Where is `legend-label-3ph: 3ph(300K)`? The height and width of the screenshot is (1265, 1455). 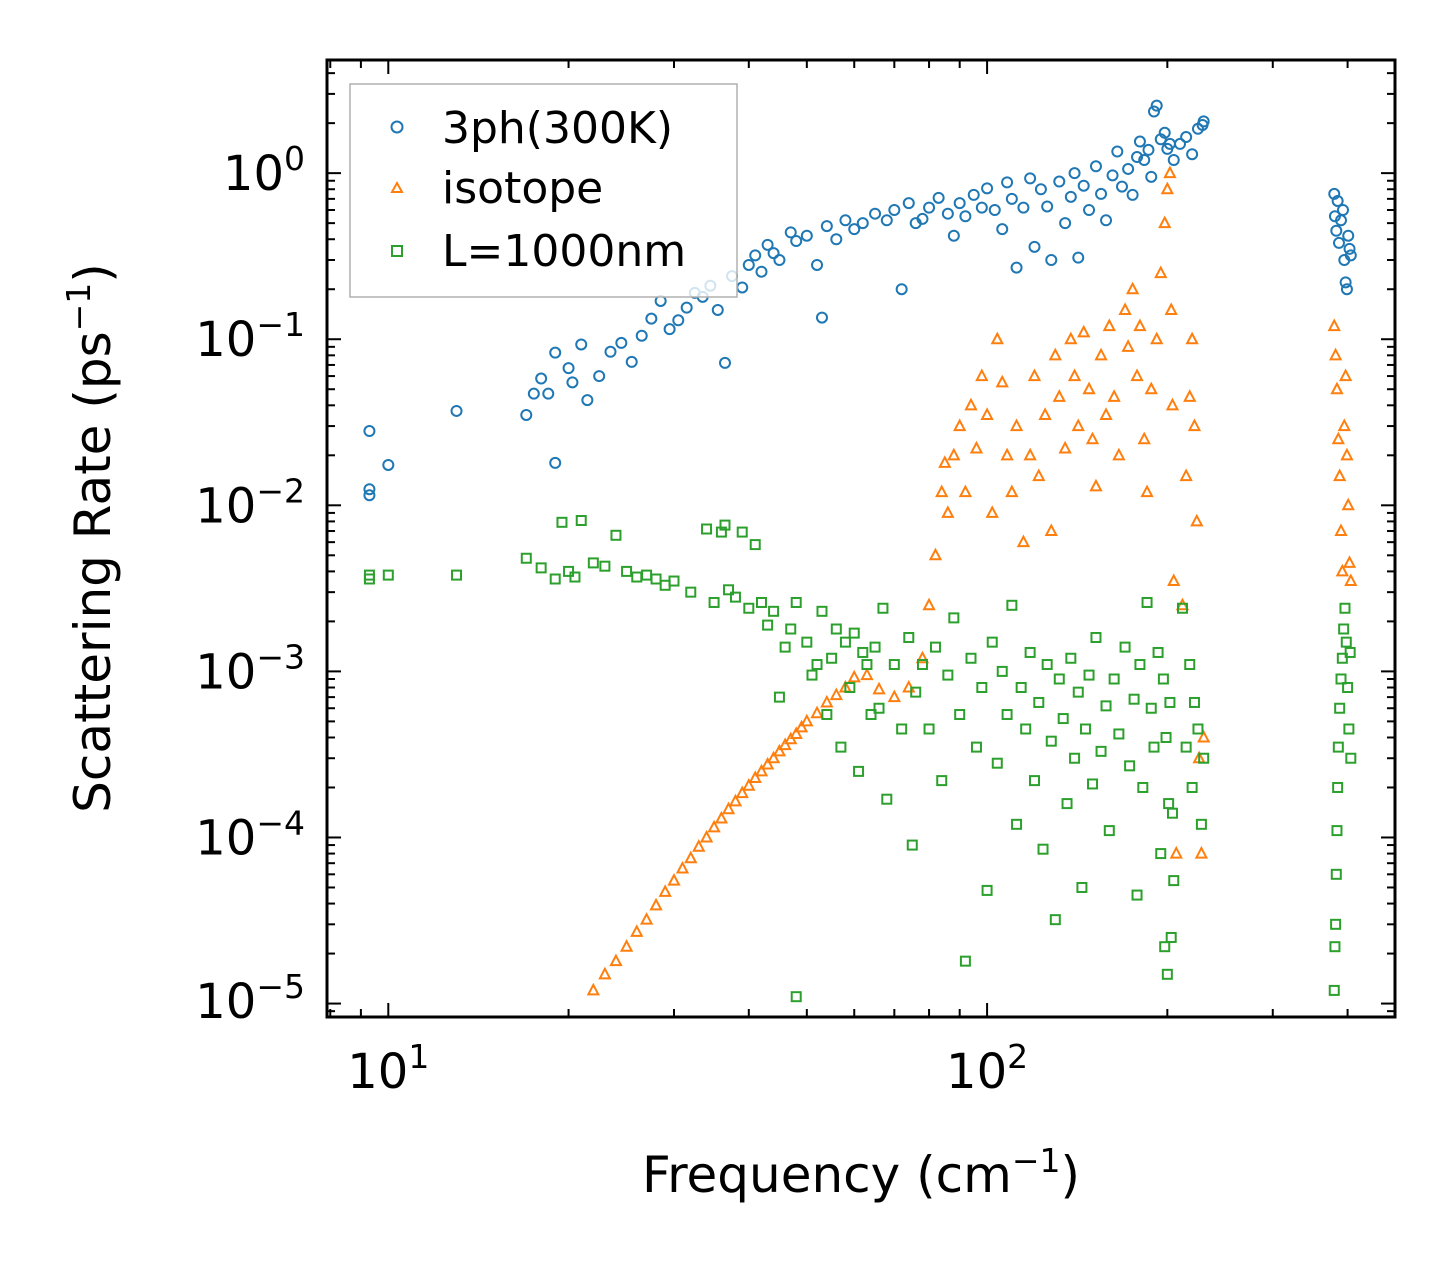 legend-label-3ph: 3ph(300K) is located at coordinates (557, 128).